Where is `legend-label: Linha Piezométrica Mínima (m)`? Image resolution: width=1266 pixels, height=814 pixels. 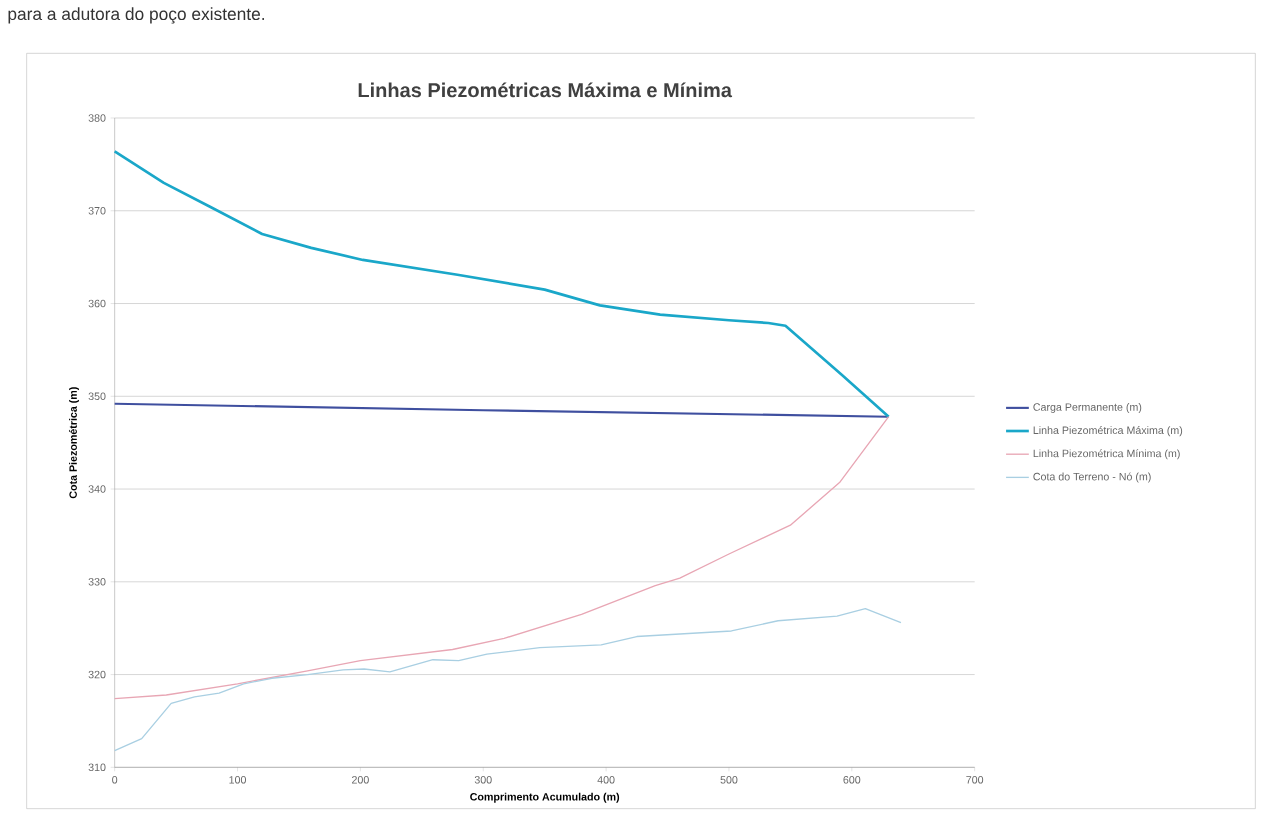
legend-label: Linha Piezométrica Mínima (m) is located at coordinates (1106, 454).